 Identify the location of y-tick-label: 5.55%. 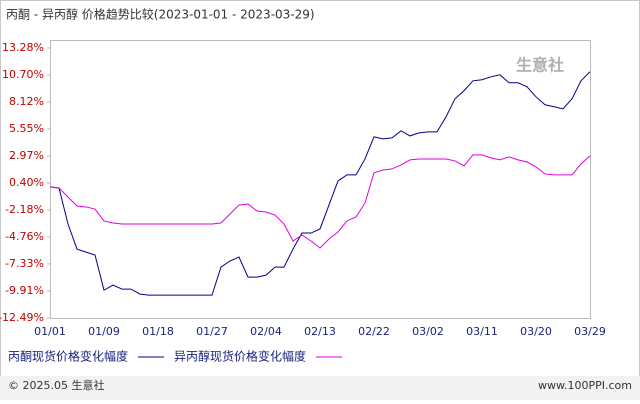
(26, 128).